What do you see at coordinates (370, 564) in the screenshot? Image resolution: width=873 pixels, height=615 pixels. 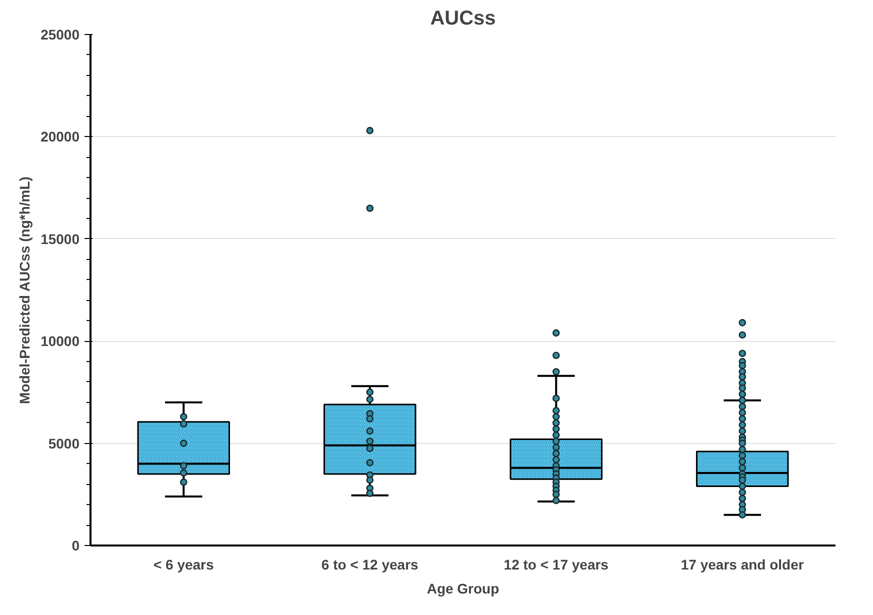 I see `x-tick-label: 6 to < 12 years` at bounding box center [370, 564].